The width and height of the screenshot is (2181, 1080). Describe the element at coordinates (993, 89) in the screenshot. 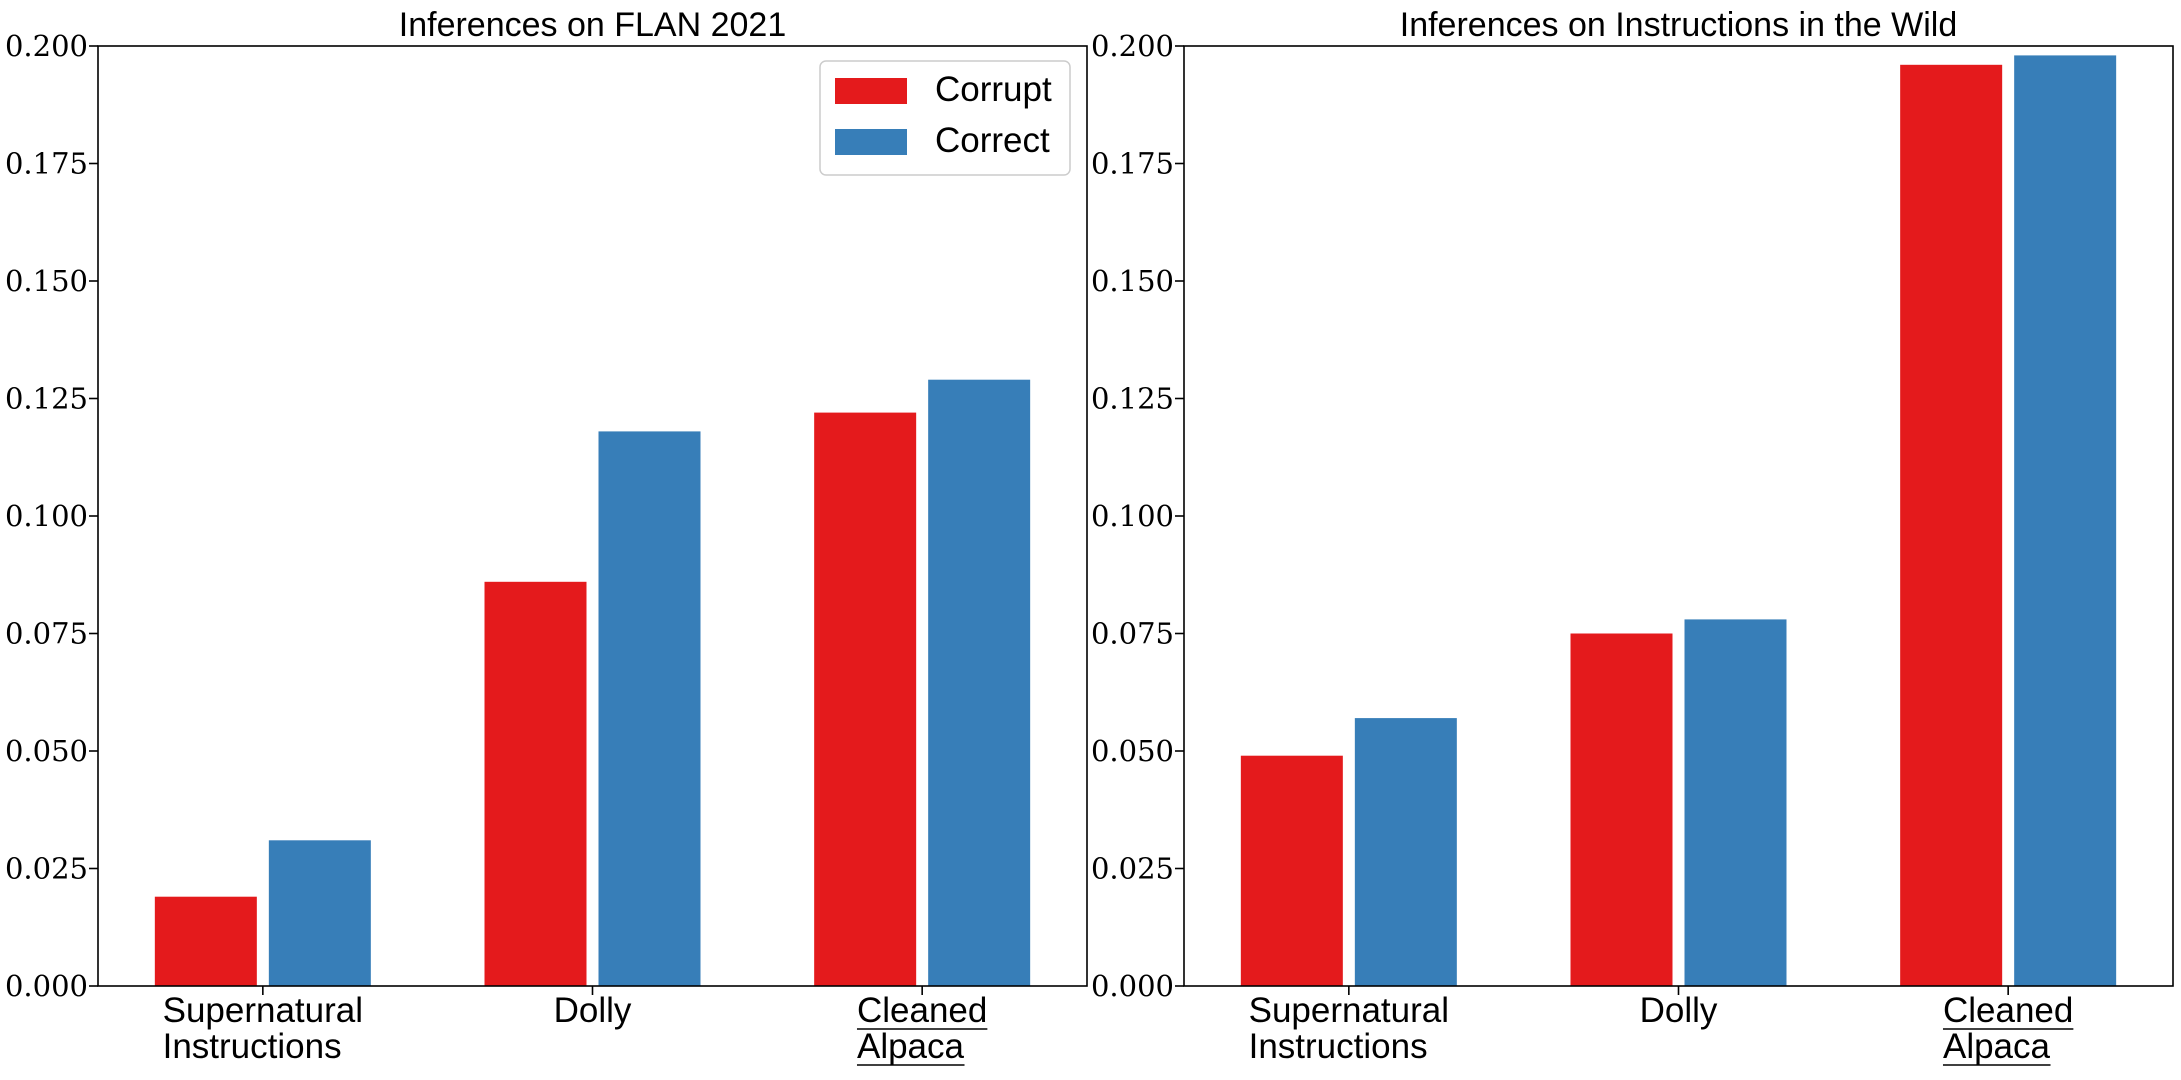

I see `legend-label-corrupt: Corrupt` at that location.